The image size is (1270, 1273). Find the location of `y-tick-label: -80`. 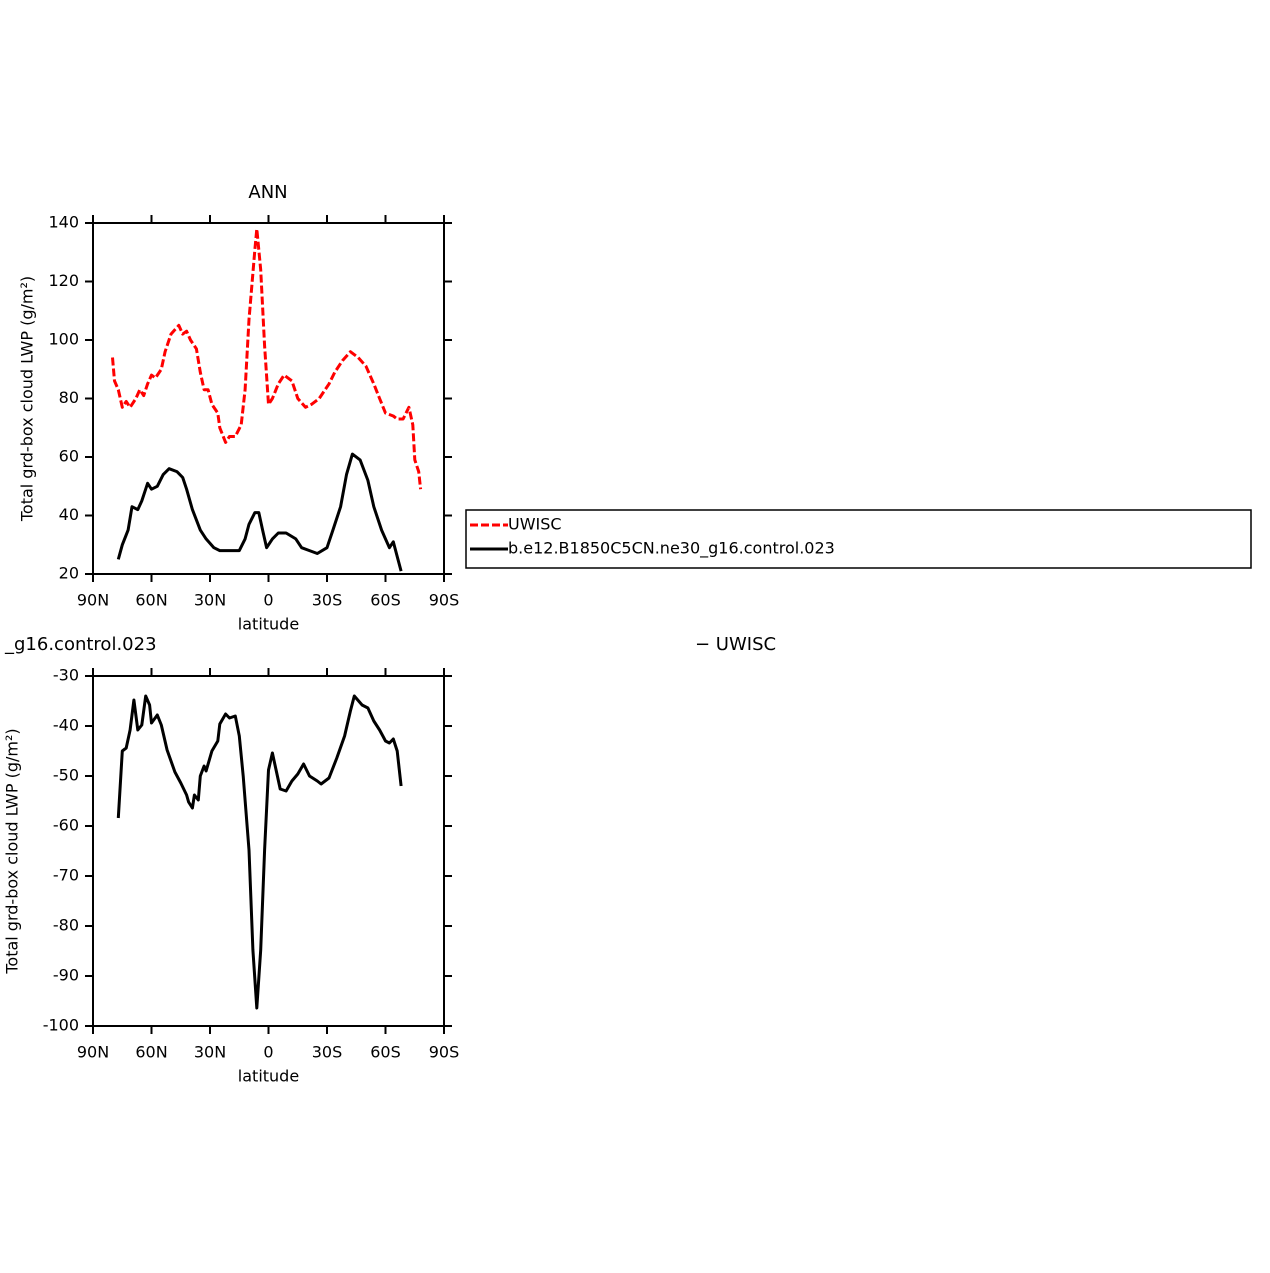

y-tick-label: -80 is located at coordinates (66, 925).